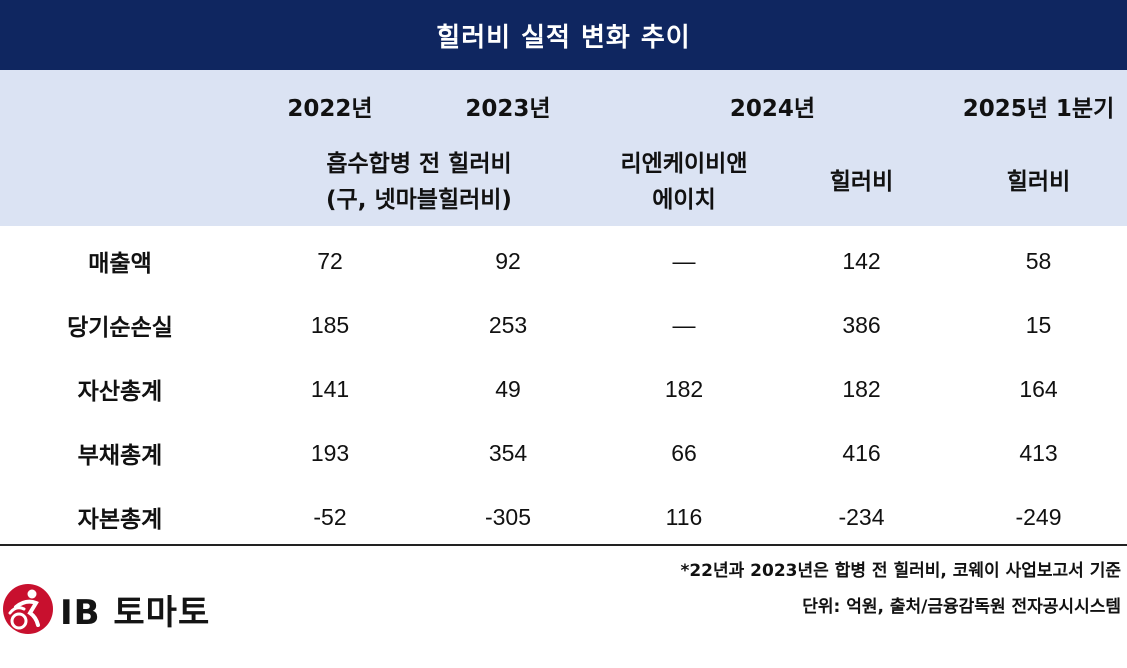  Describe the element at coordinates (684, 516) in the screenshot. I see `table-cell: 116` at that location.